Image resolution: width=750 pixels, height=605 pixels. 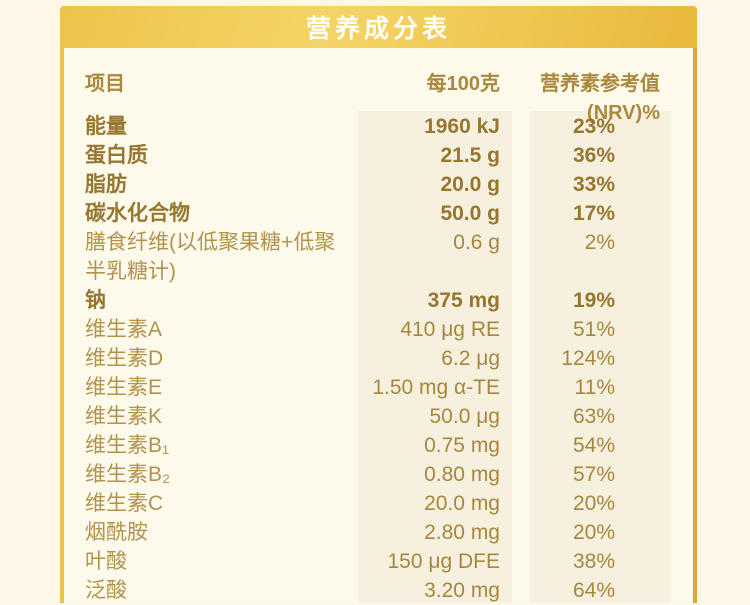 What do you see at coordinates (360, 329) in the screenshot?
I see `table-row: 维生素A 410 μg RE 51%` at bounding box center [360, 329].